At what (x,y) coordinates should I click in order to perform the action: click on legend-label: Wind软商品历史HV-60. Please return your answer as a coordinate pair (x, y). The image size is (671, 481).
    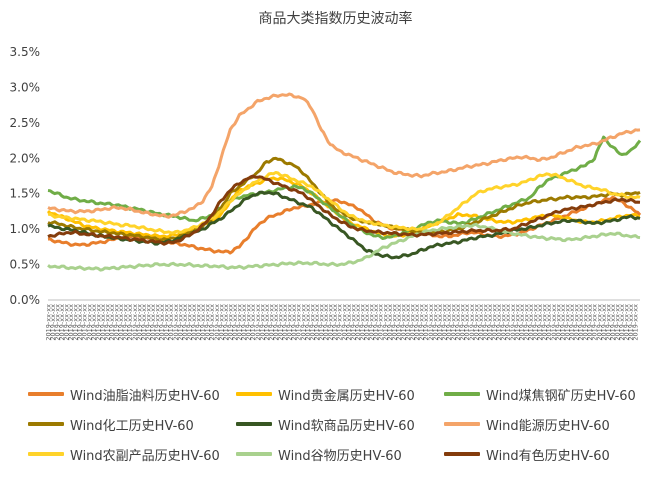
    Looking at the image, I should click on (346, 426).